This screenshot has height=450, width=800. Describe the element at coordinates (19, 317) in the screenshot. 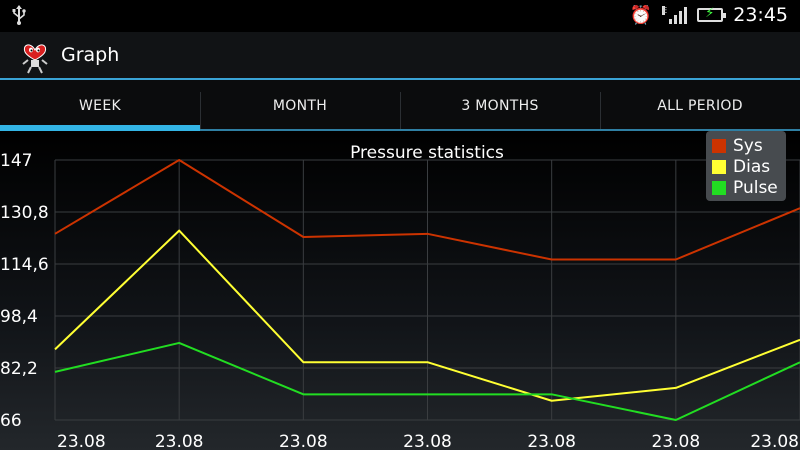

I see `y-tick-label: 98,4` at that location.